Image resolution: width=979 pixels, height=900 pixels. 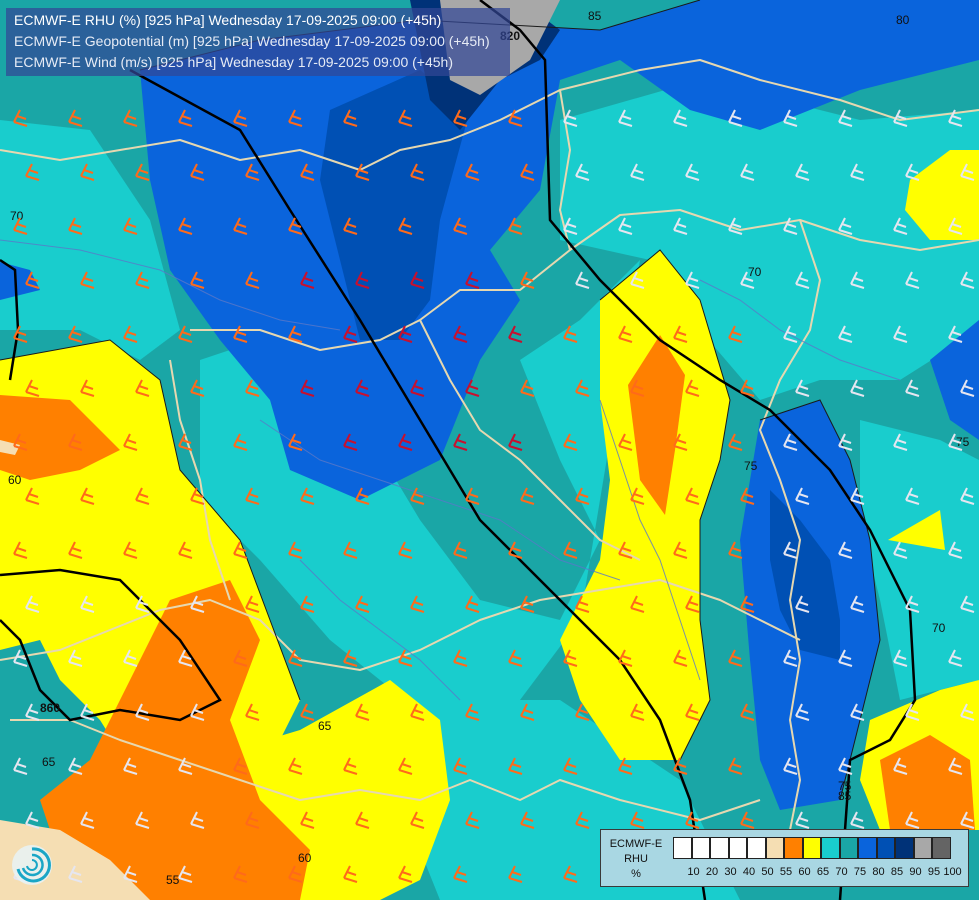 What do you see at coordinates (656, 425) in the screenshot?
I see `rhu-field-60-center` at bounding box center [656, 425].